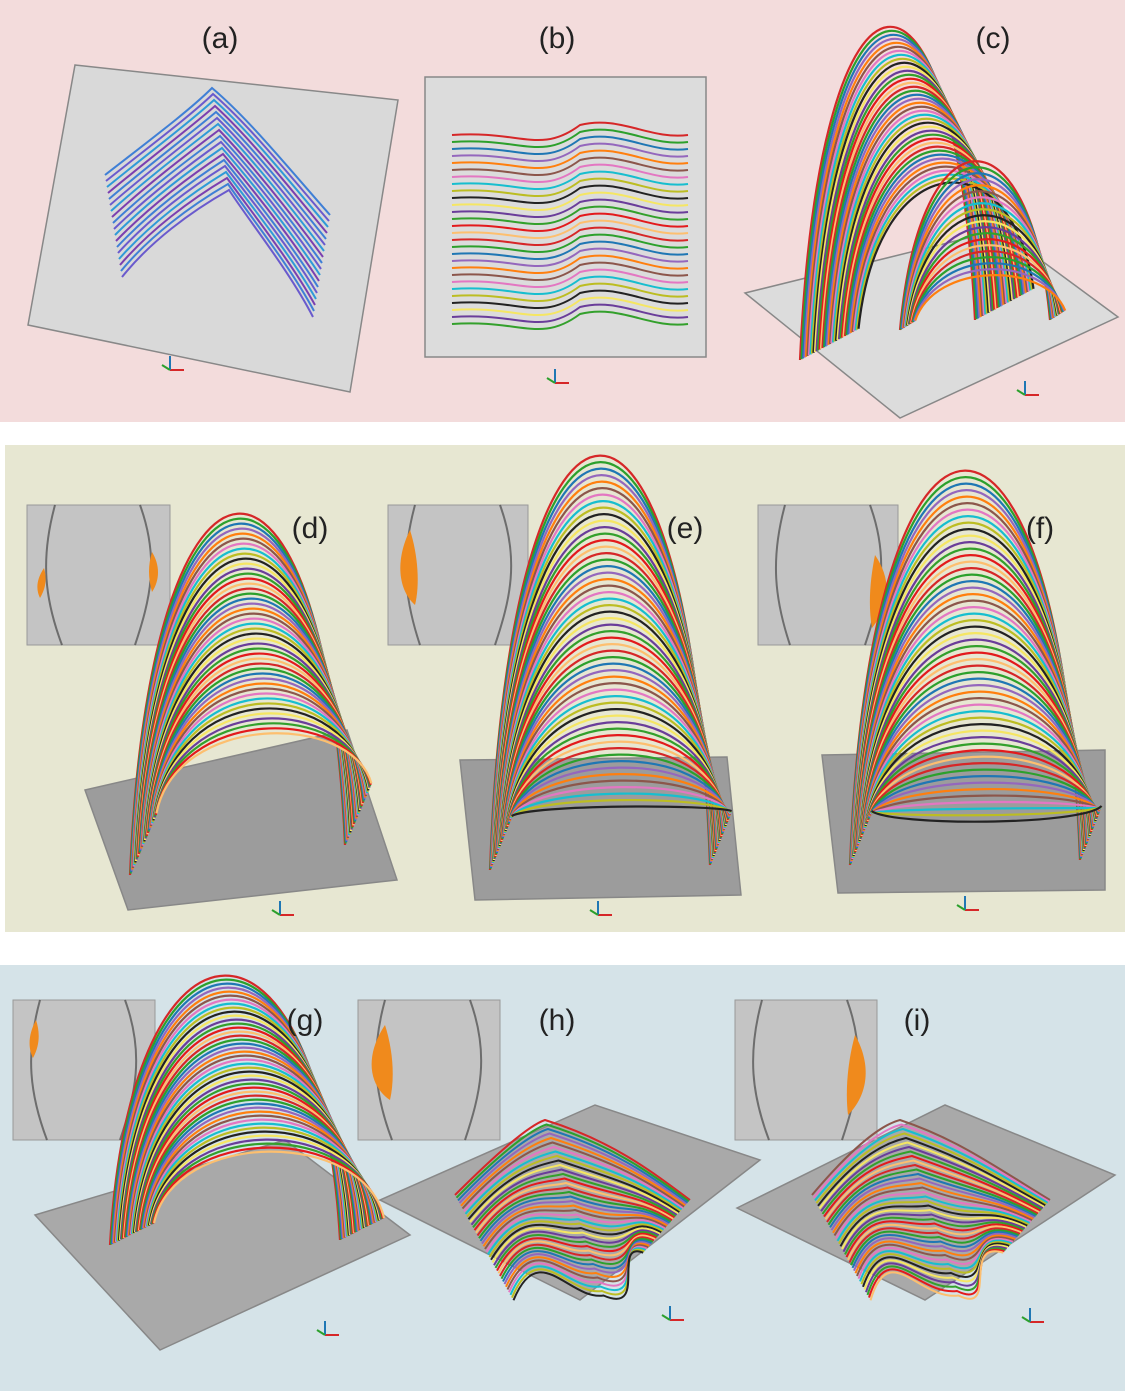 This screenshot has height=1391, width=1125. I want to click on panel-label: (f), so click(1040, 528).